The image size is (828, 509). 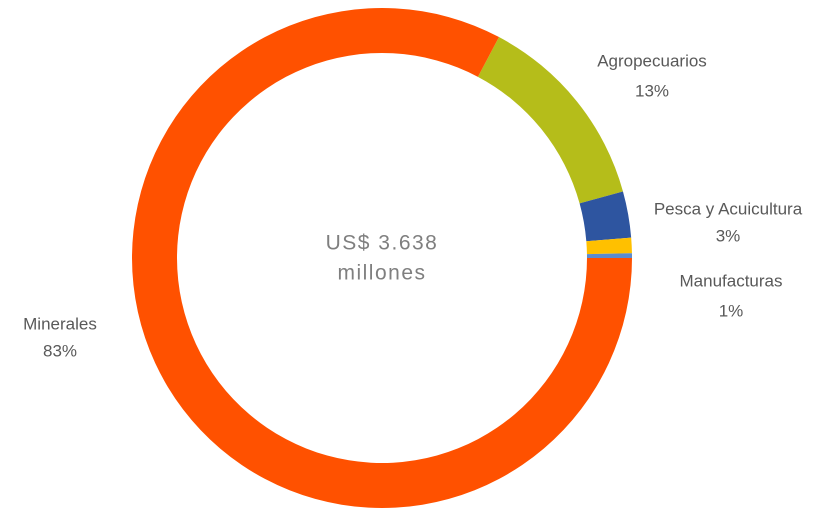 What do you see at coordinates (60, 323) in the screenshot?
I see `segment-label: Minerales` at bounding box center [60, 323].